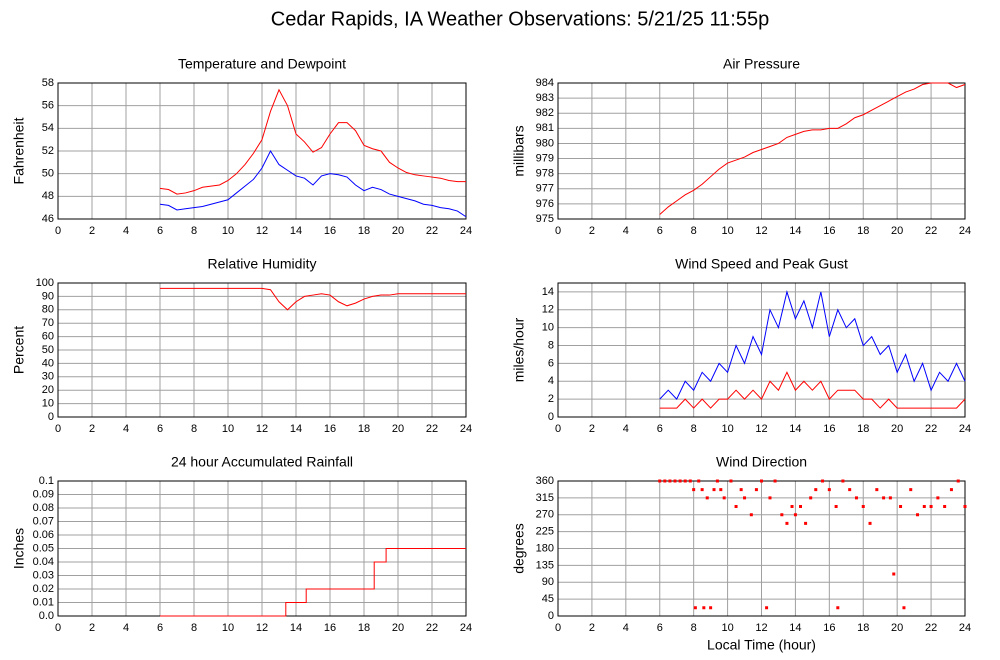 The height and width of the screenshot is (660, 1000). What do you see at coordinates (727, 231) in the screenshot?
I see `x-tick-label: 10` at bounding box center [727, 231].